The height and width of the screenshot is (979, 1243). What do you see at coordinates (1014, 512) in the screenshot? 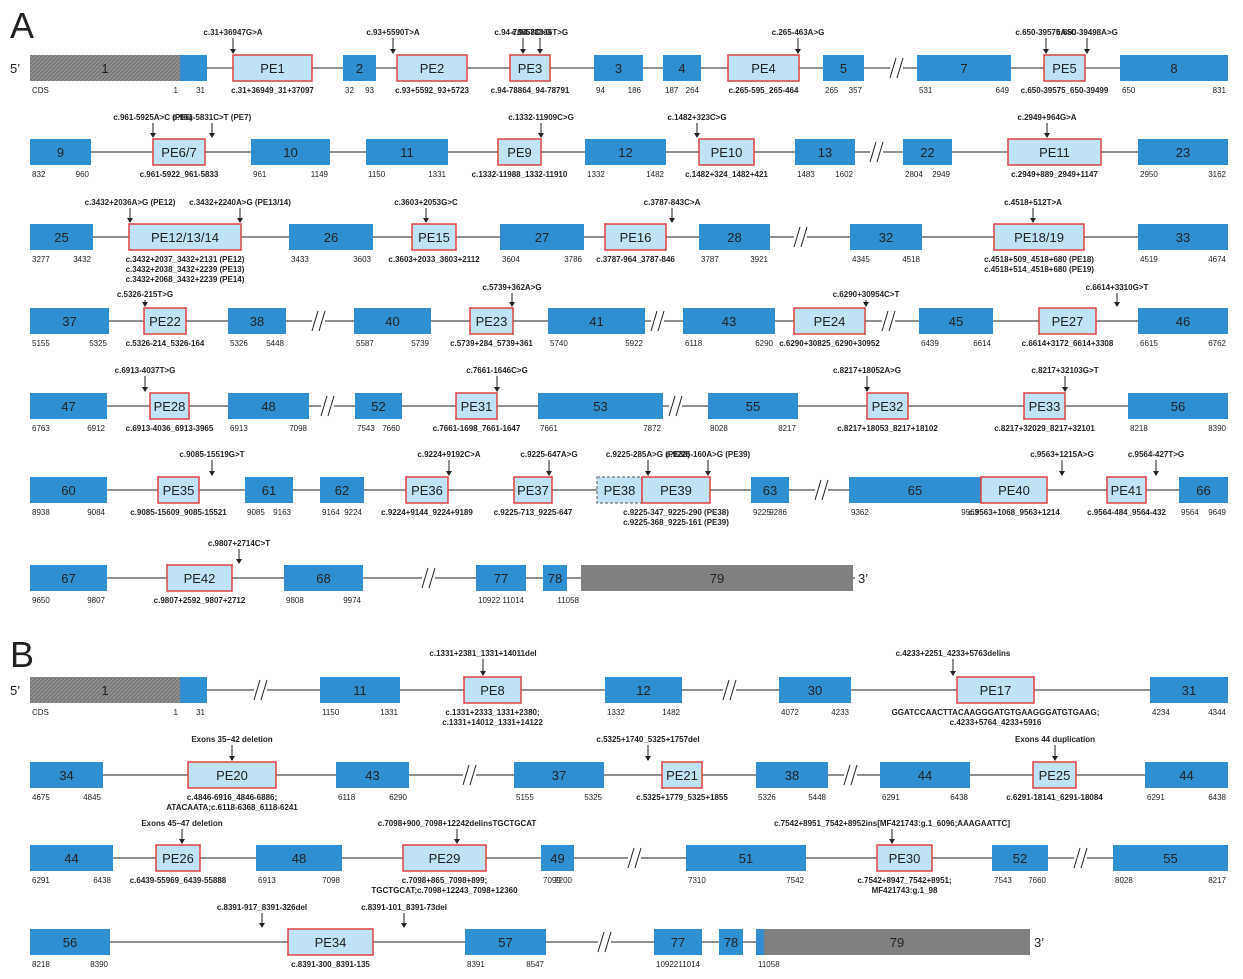
I see `pseudo-exon-coordinates: c.9563+1068_9563+1214` at bounding box center [1014, 512].